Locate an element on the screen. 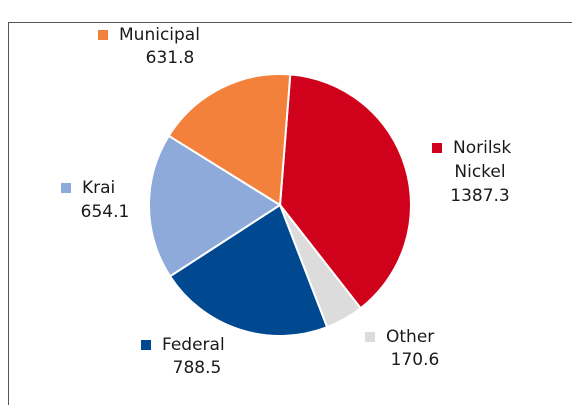  slice-label: Krai is located at coordinates (98, 188).